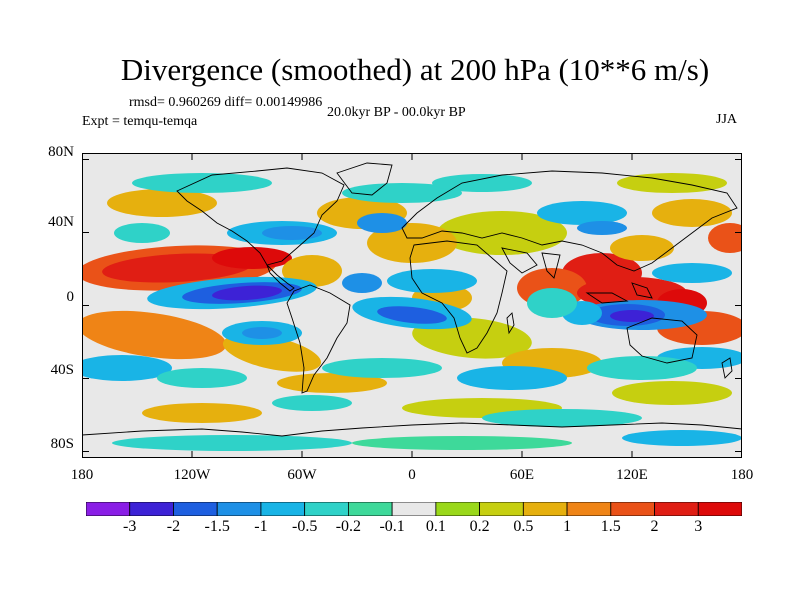 Image resolution: width=800 pixels, height=600 pixels. What do you see at coordinates (523, 526) in the screenshot?
I see `colorbar-label: 0.5` at bounding box center [523, 526].